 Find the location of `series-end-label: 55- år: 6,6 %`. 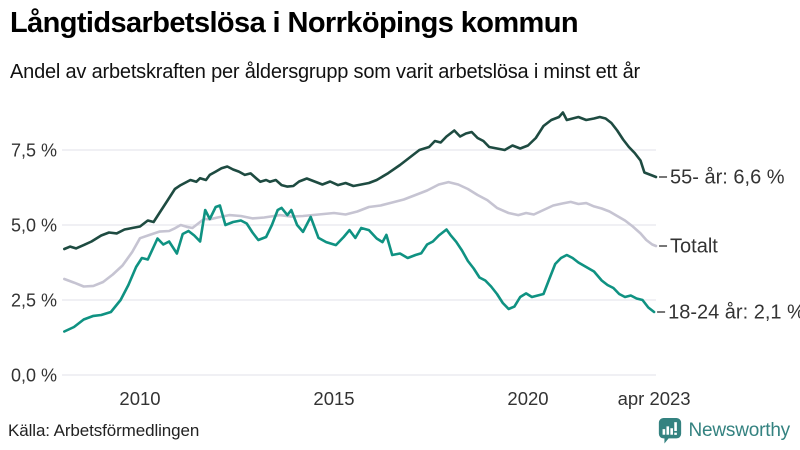

series-end-label: 55- år: 6,6 % is located at coordinates (727, 178).